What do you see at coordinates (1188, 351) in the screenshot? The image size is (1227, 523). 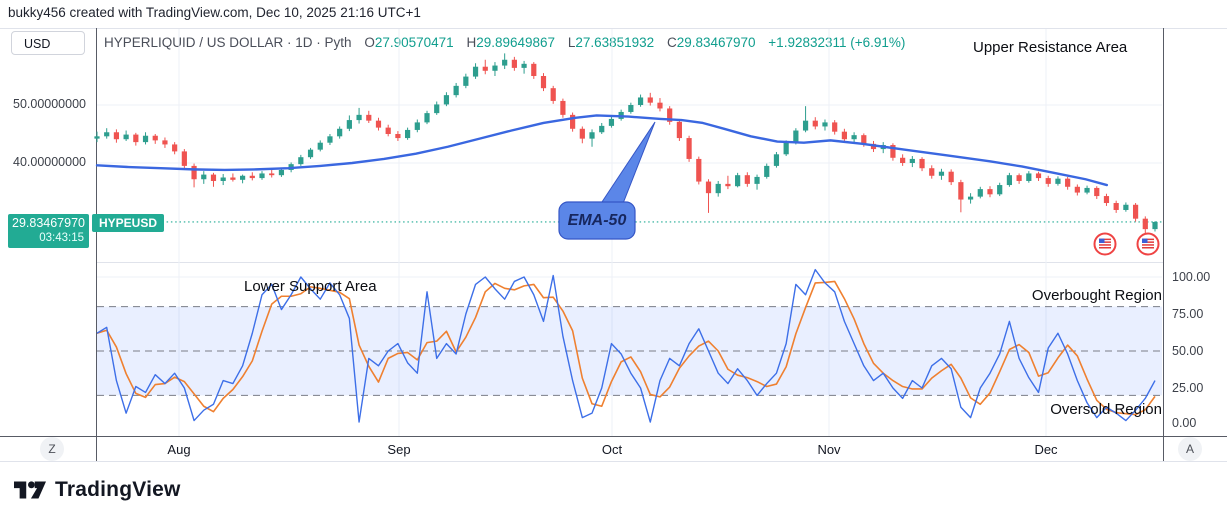 I see `osc-tick-50: 50.00` at bounding box center [1188, 351].